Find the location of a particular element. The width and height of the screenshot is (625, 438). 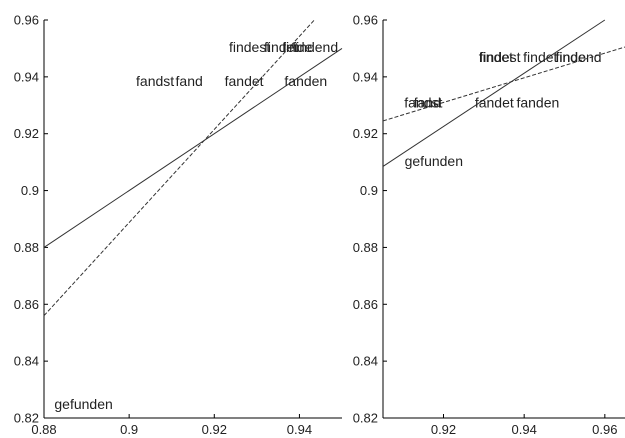

x-tick-label: 0.9 is located at coordinates (129, 429).